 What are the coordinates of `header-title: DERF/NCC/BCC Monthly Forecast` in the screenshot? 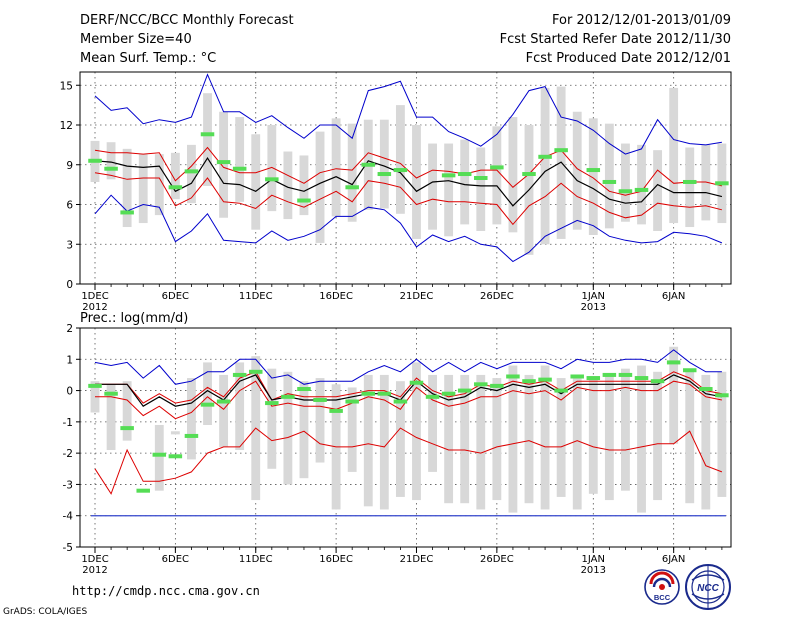 It's located at (187, 20).